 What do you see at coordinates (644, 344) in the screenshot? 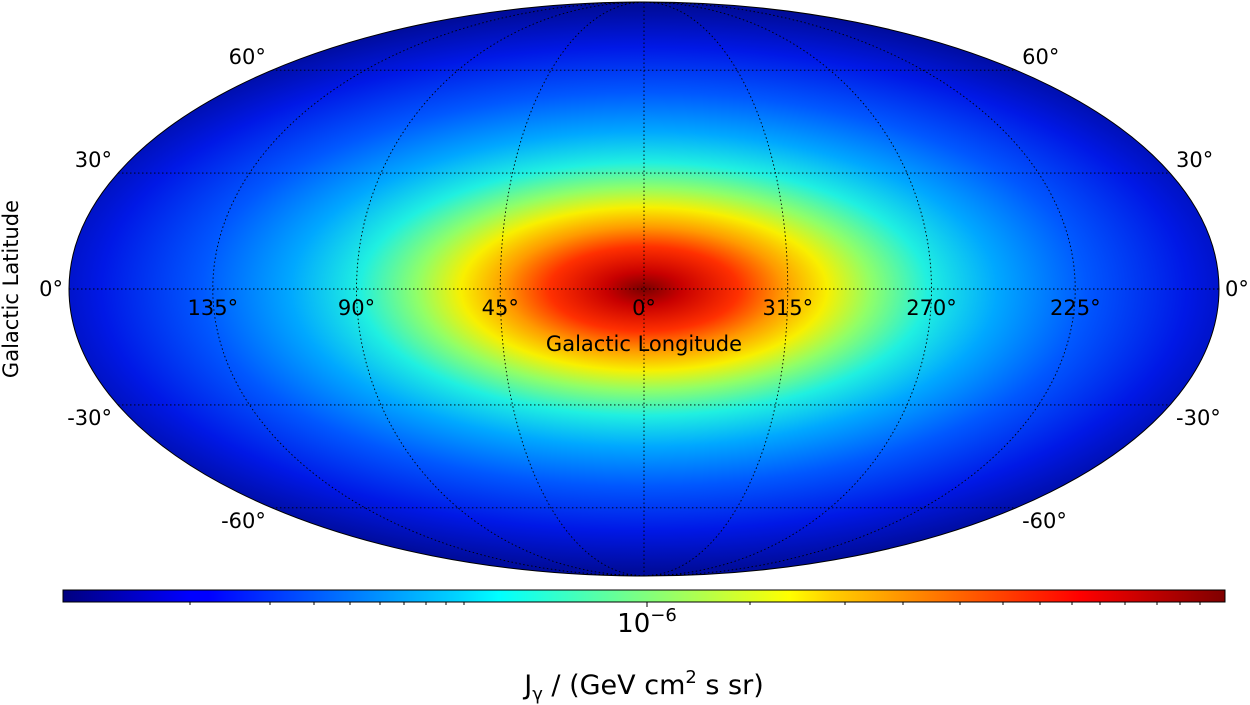
I see `x-axis-label: Galactic Longitude` at bounding box center [644, 344].